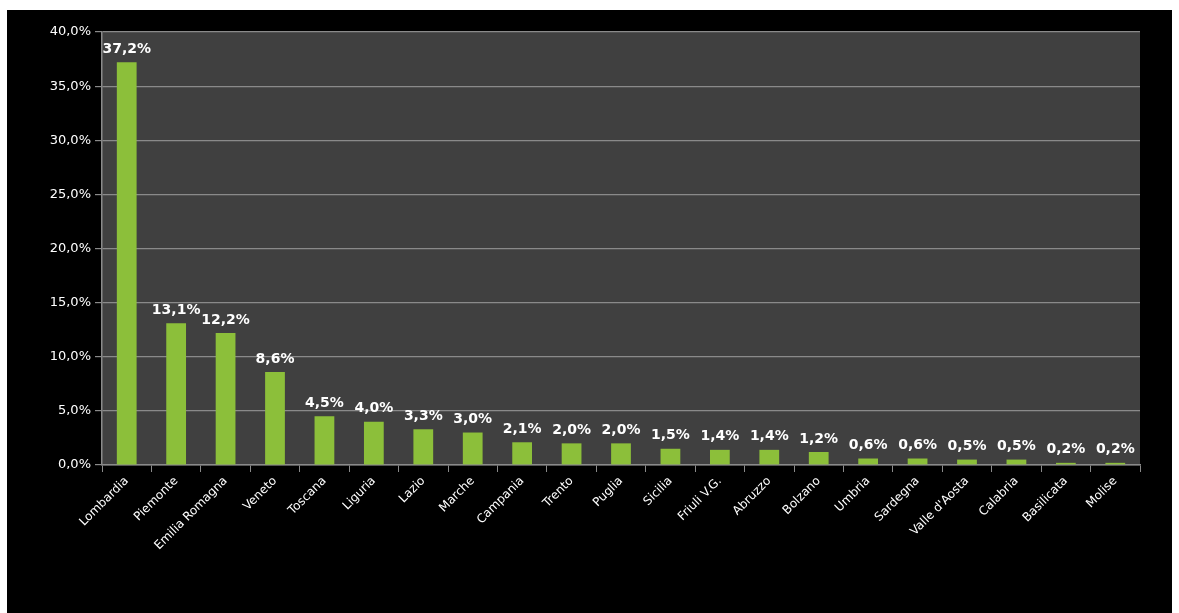 The height and width of the screenshot is (613, 1179). What do you see at coordinates (74, 464) in the screenshot?
I see `y-tick-label: 0,0%` at bounding box center [74, 464].